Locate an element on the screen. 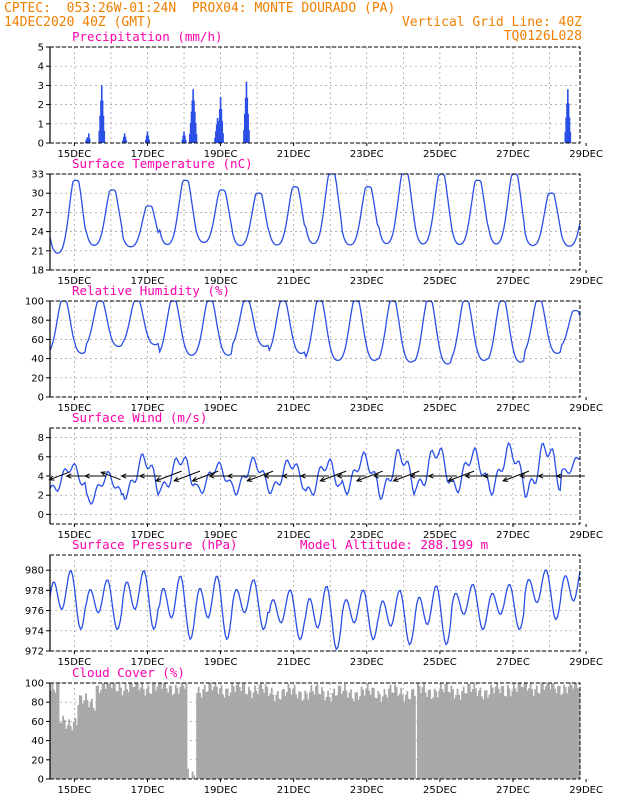 The width and height of the screenshot is (618, 800). x-tick-label: 27DEC is located at coordinates (513, 281).